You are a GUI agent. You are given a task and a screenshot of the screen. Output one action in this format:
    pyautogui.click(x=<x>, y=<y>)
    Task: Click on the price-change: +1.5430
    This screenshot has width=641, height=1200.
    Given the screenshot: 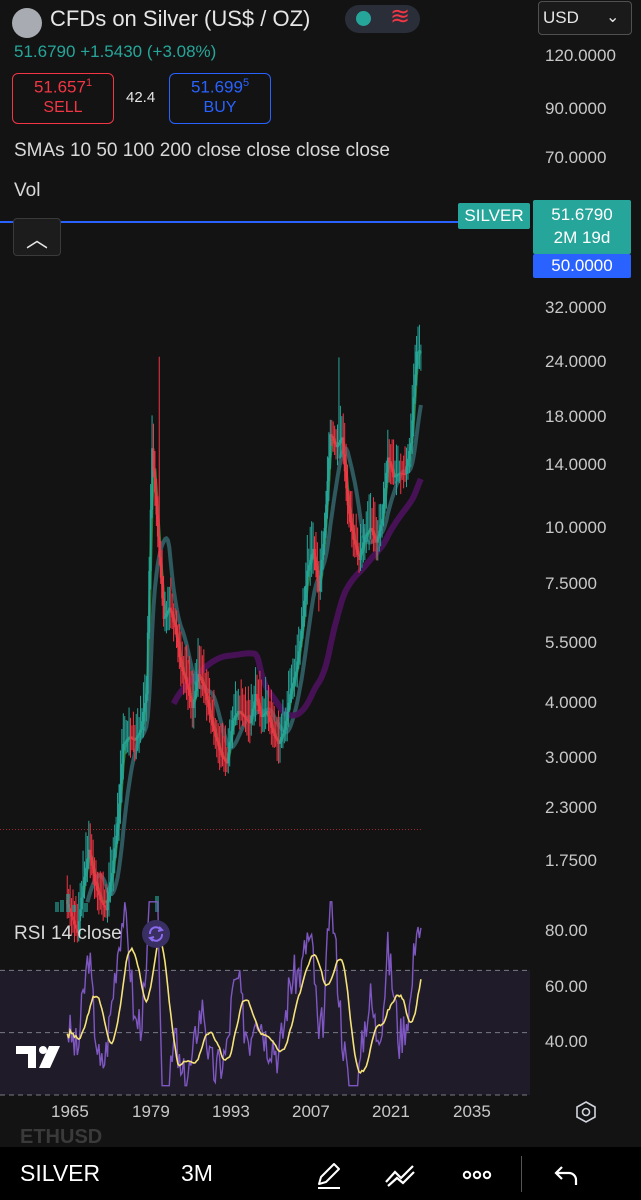 What is the action you would take?
    pyautogui.click(x=111, y=51)
    